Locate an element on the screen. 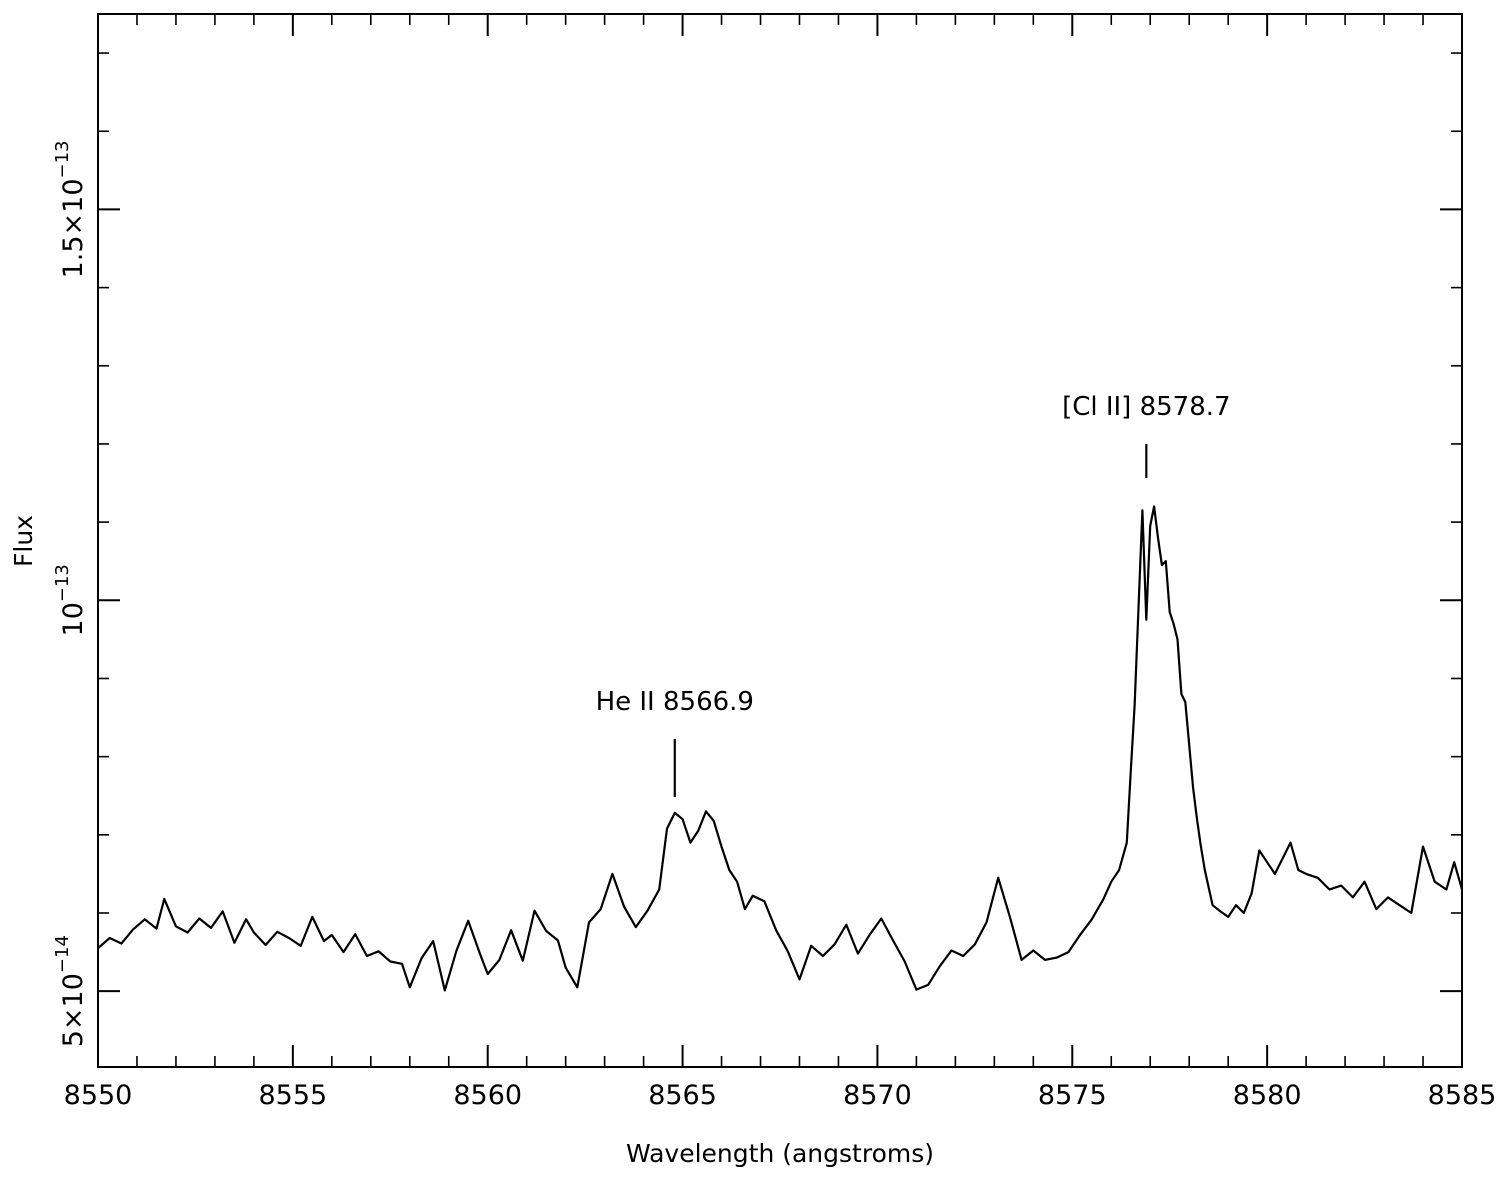 The width and height of the screenshot is (1509, 1181). x-axis-title: Wavelength (angstroms) is located at coordinates (780, 1153).